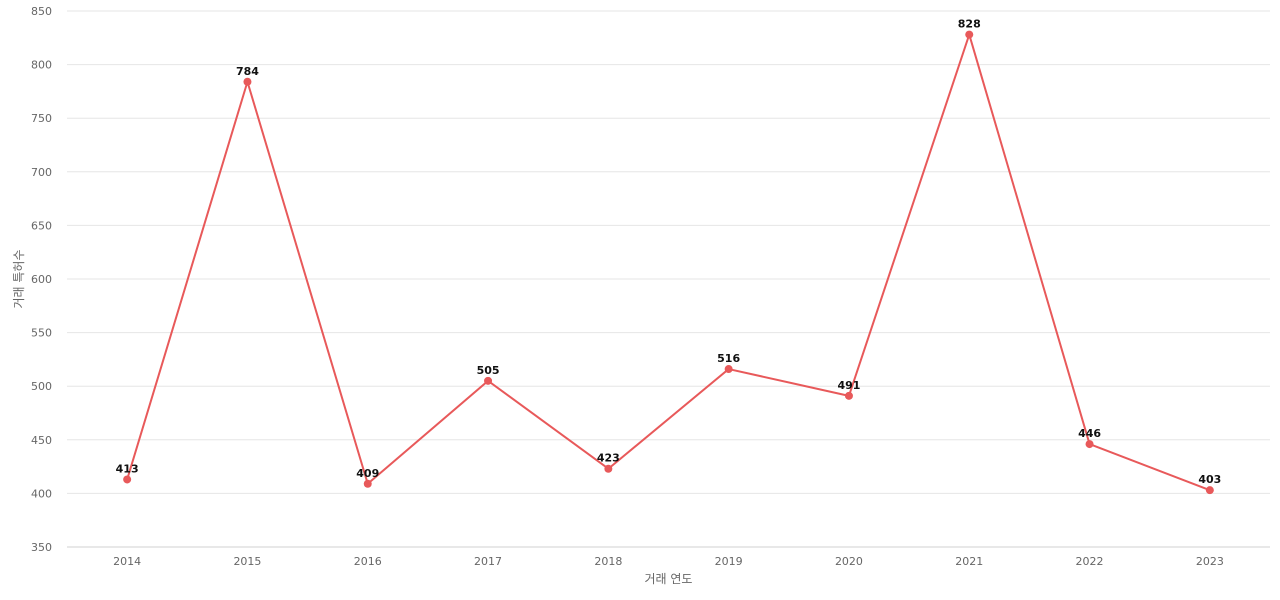 The image size is (1280, 600). What do you see at coordinates (848, 385) in the screenshot?
I see `data-label: 491` at bounding box center [848, 385].